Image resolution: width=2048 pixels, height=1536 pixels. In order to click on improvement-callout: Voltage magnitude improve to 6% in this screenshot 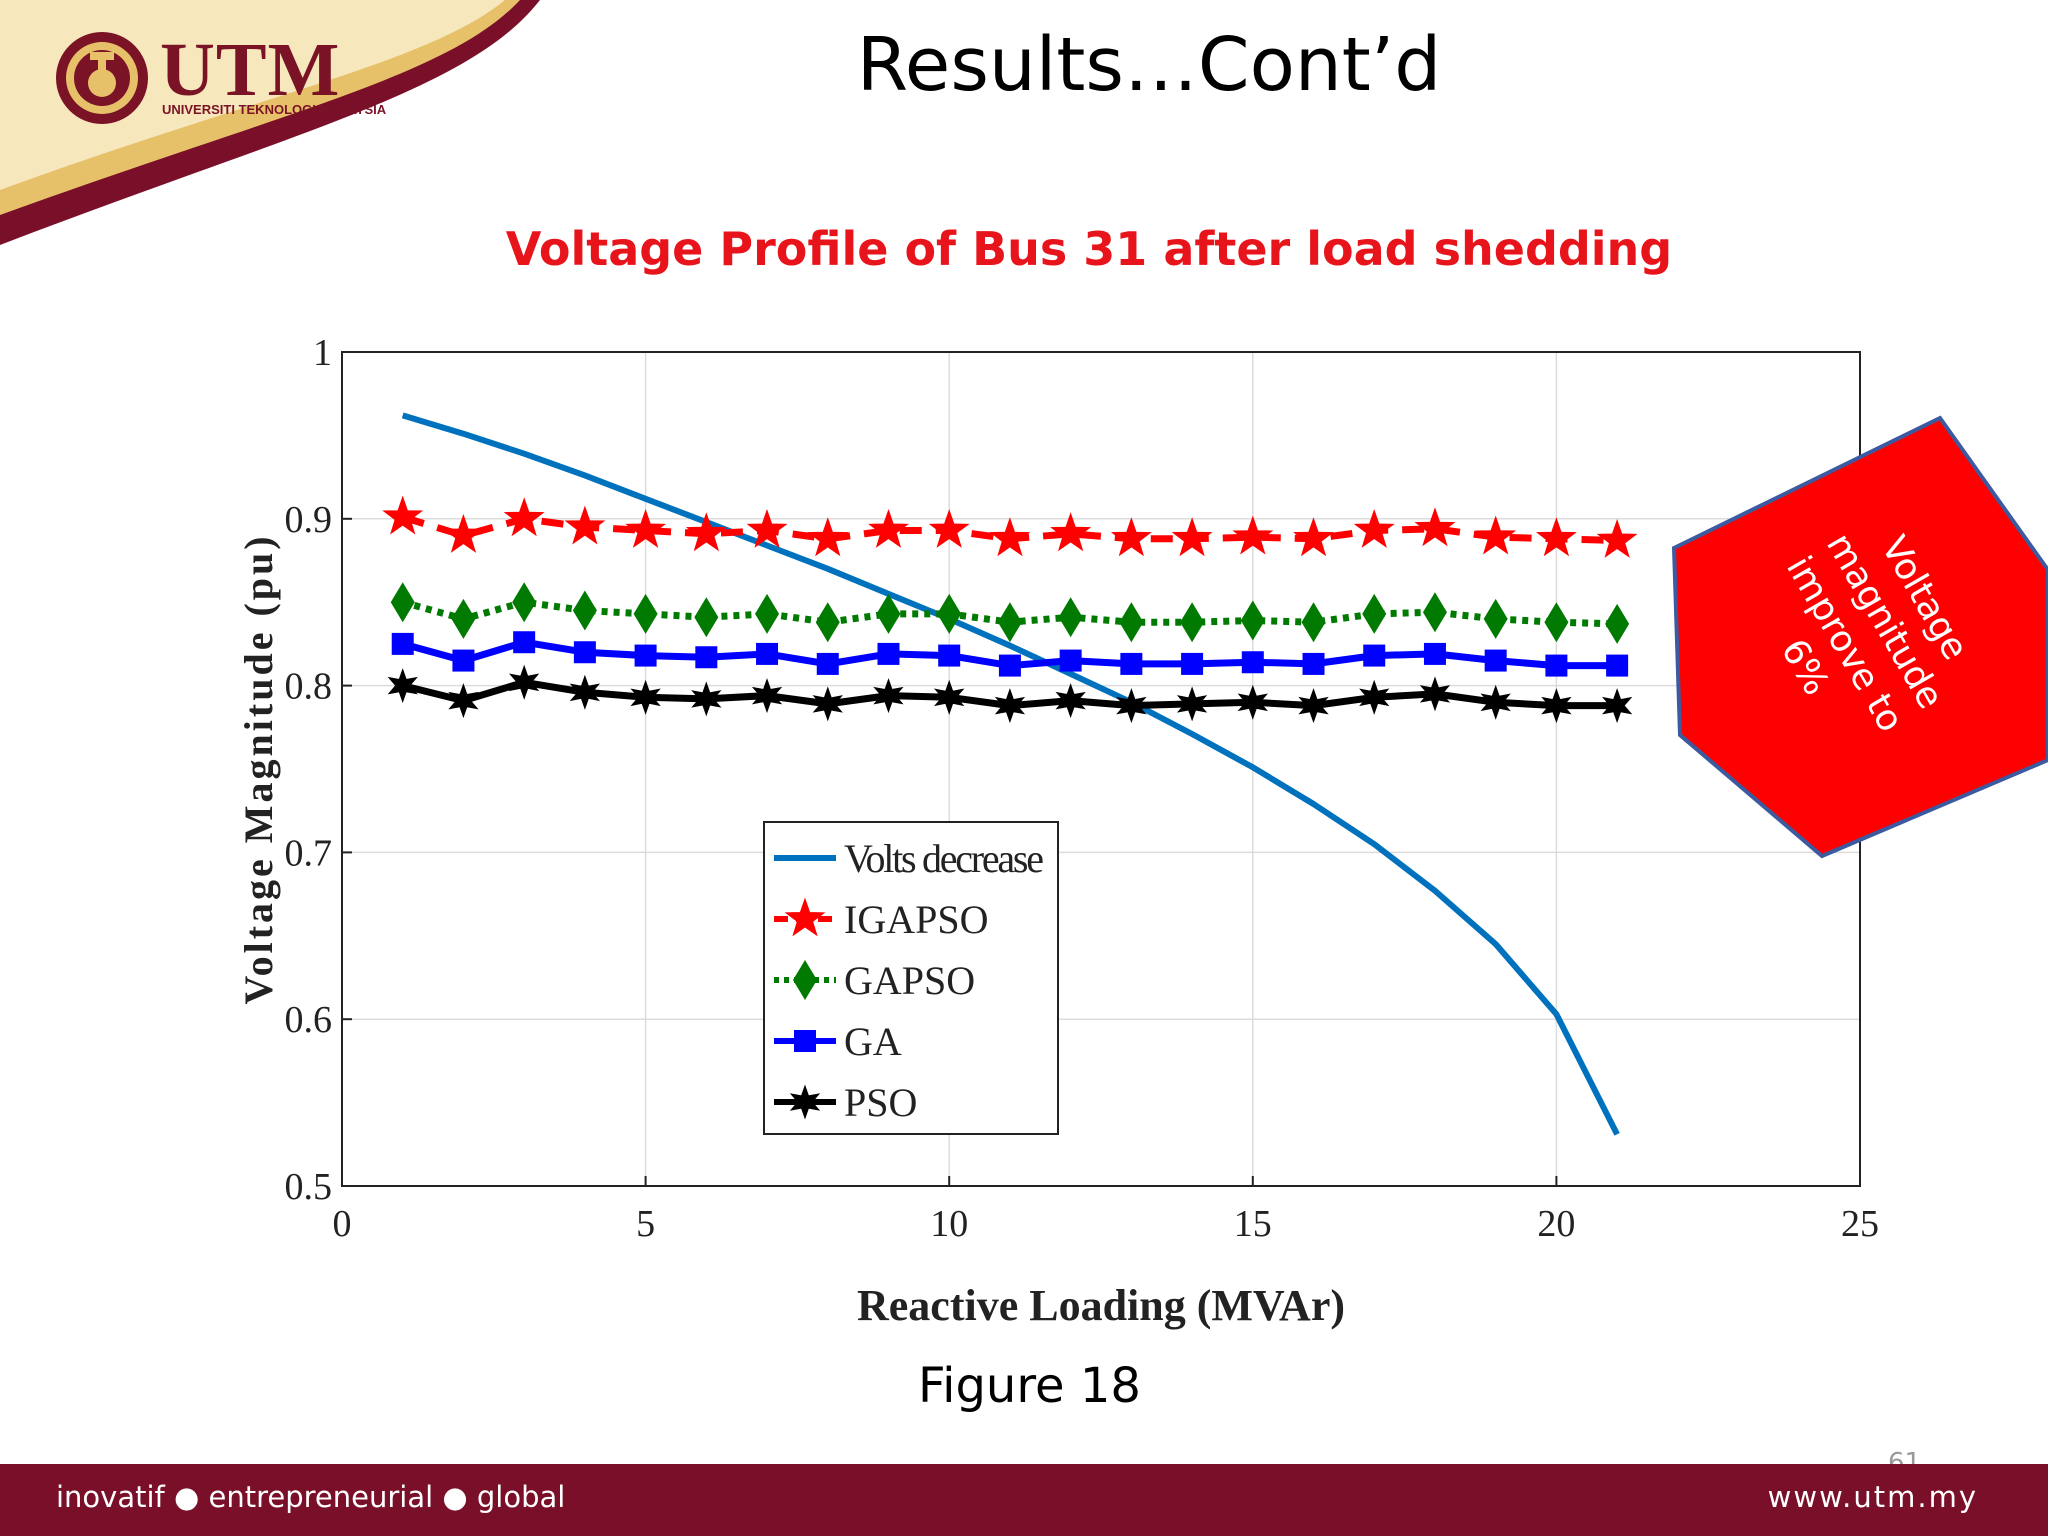, I will do `click(1859, 637)`.